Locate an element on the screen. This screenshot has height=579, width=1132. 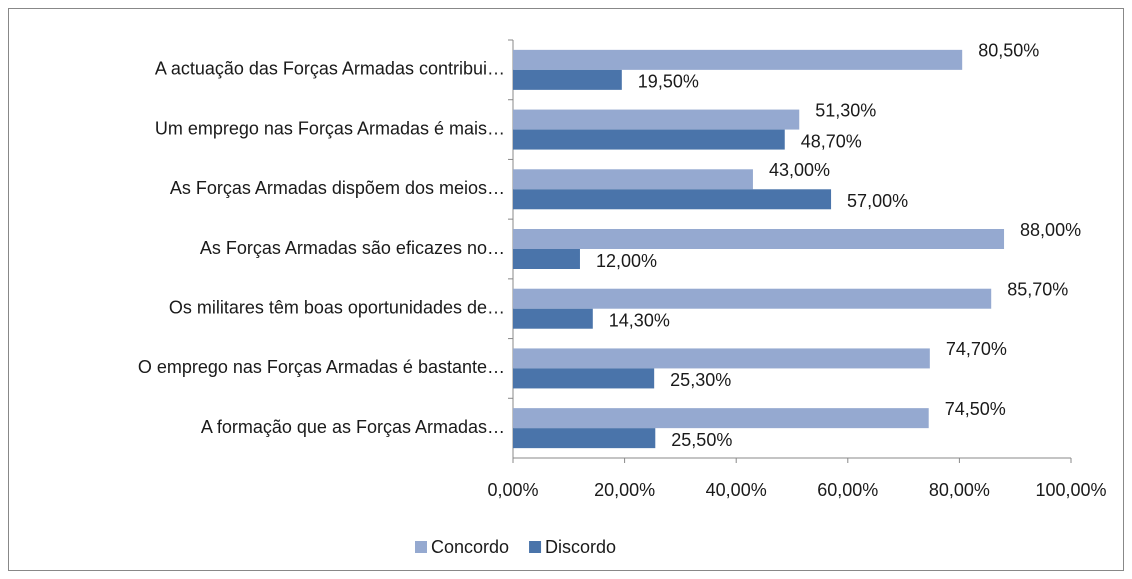
value-label: 12,00% is located at coordinates (626, 261).